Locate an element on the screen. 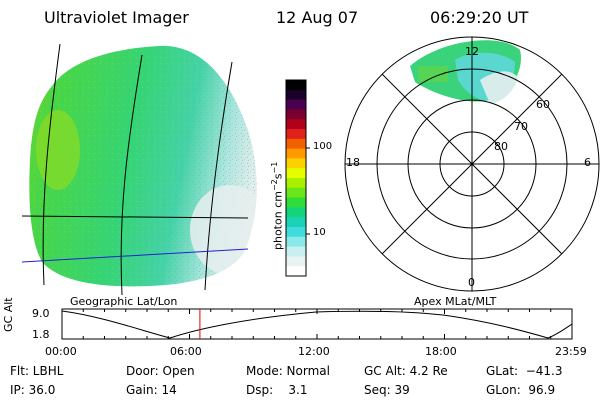  mlat-label-60: 60 is located at coordinates (543, 104).